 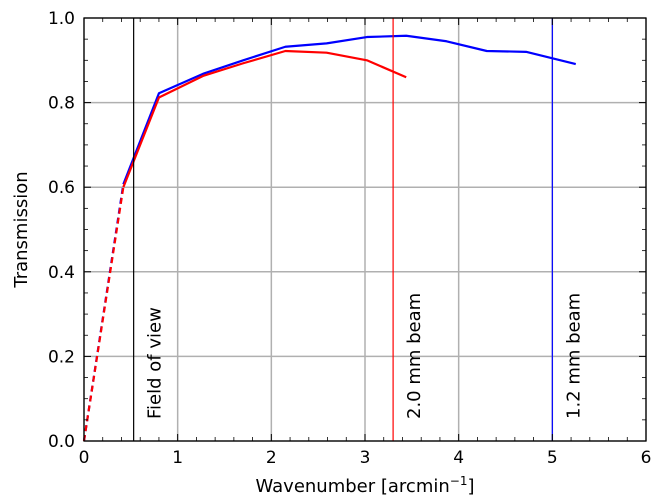 I want to click on y-tick-label: 0.4, so click(x=61, y=273).